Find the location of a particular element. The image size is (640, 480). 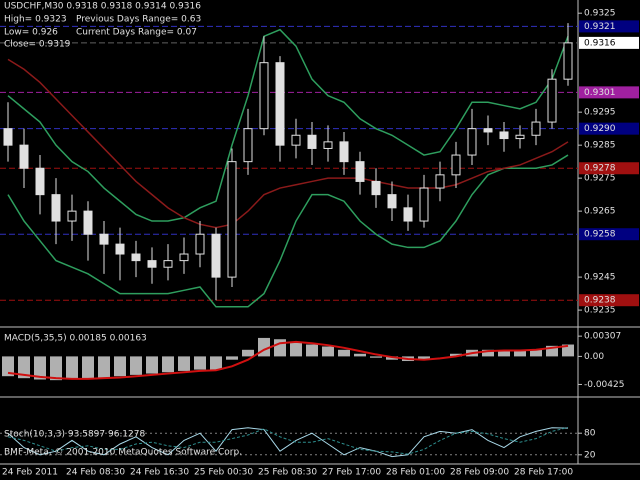

y-tick-label: 80 is located at coordinates (590, 434).